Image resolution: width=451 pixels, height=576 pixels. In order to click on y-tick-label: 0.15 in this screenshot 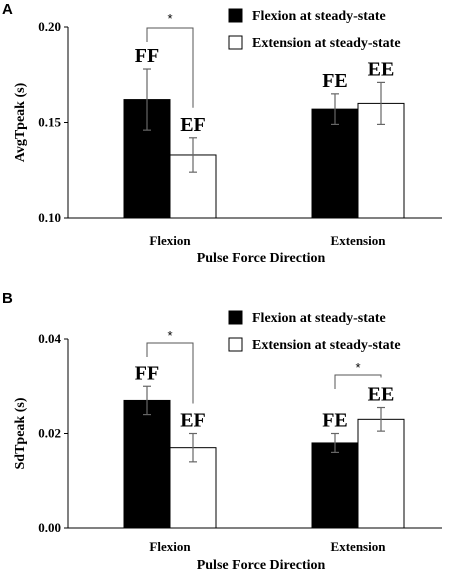, I will do `click(49, 122)`.